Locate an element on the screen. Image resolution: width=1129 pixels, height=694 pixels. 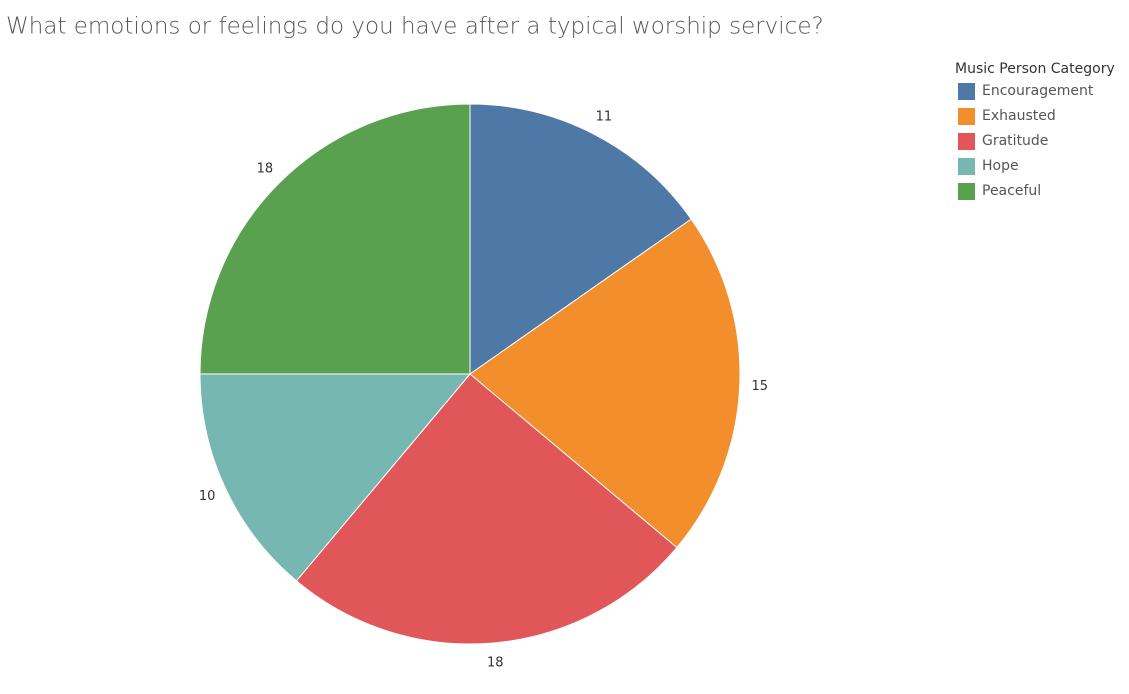
data-label: 15 is located at coordinates (759, 386).